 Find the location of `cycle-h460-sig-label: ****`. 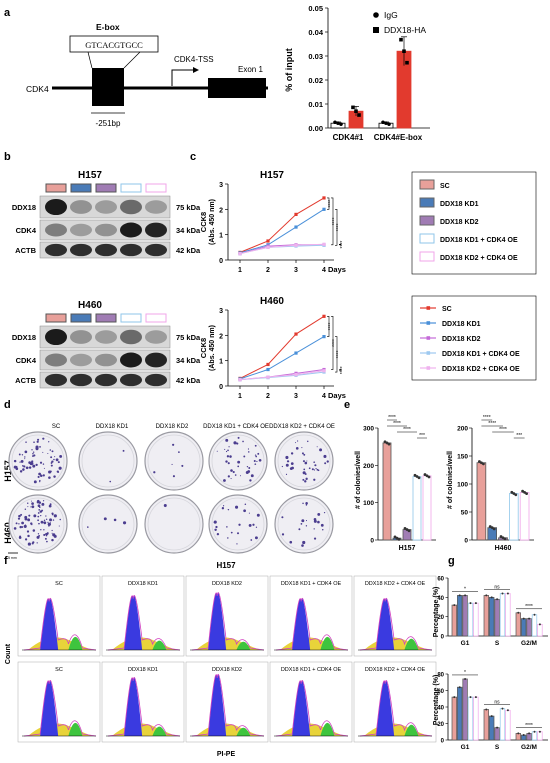

cycle-h460-sig-label: **** is located at coordinates (529, 726).